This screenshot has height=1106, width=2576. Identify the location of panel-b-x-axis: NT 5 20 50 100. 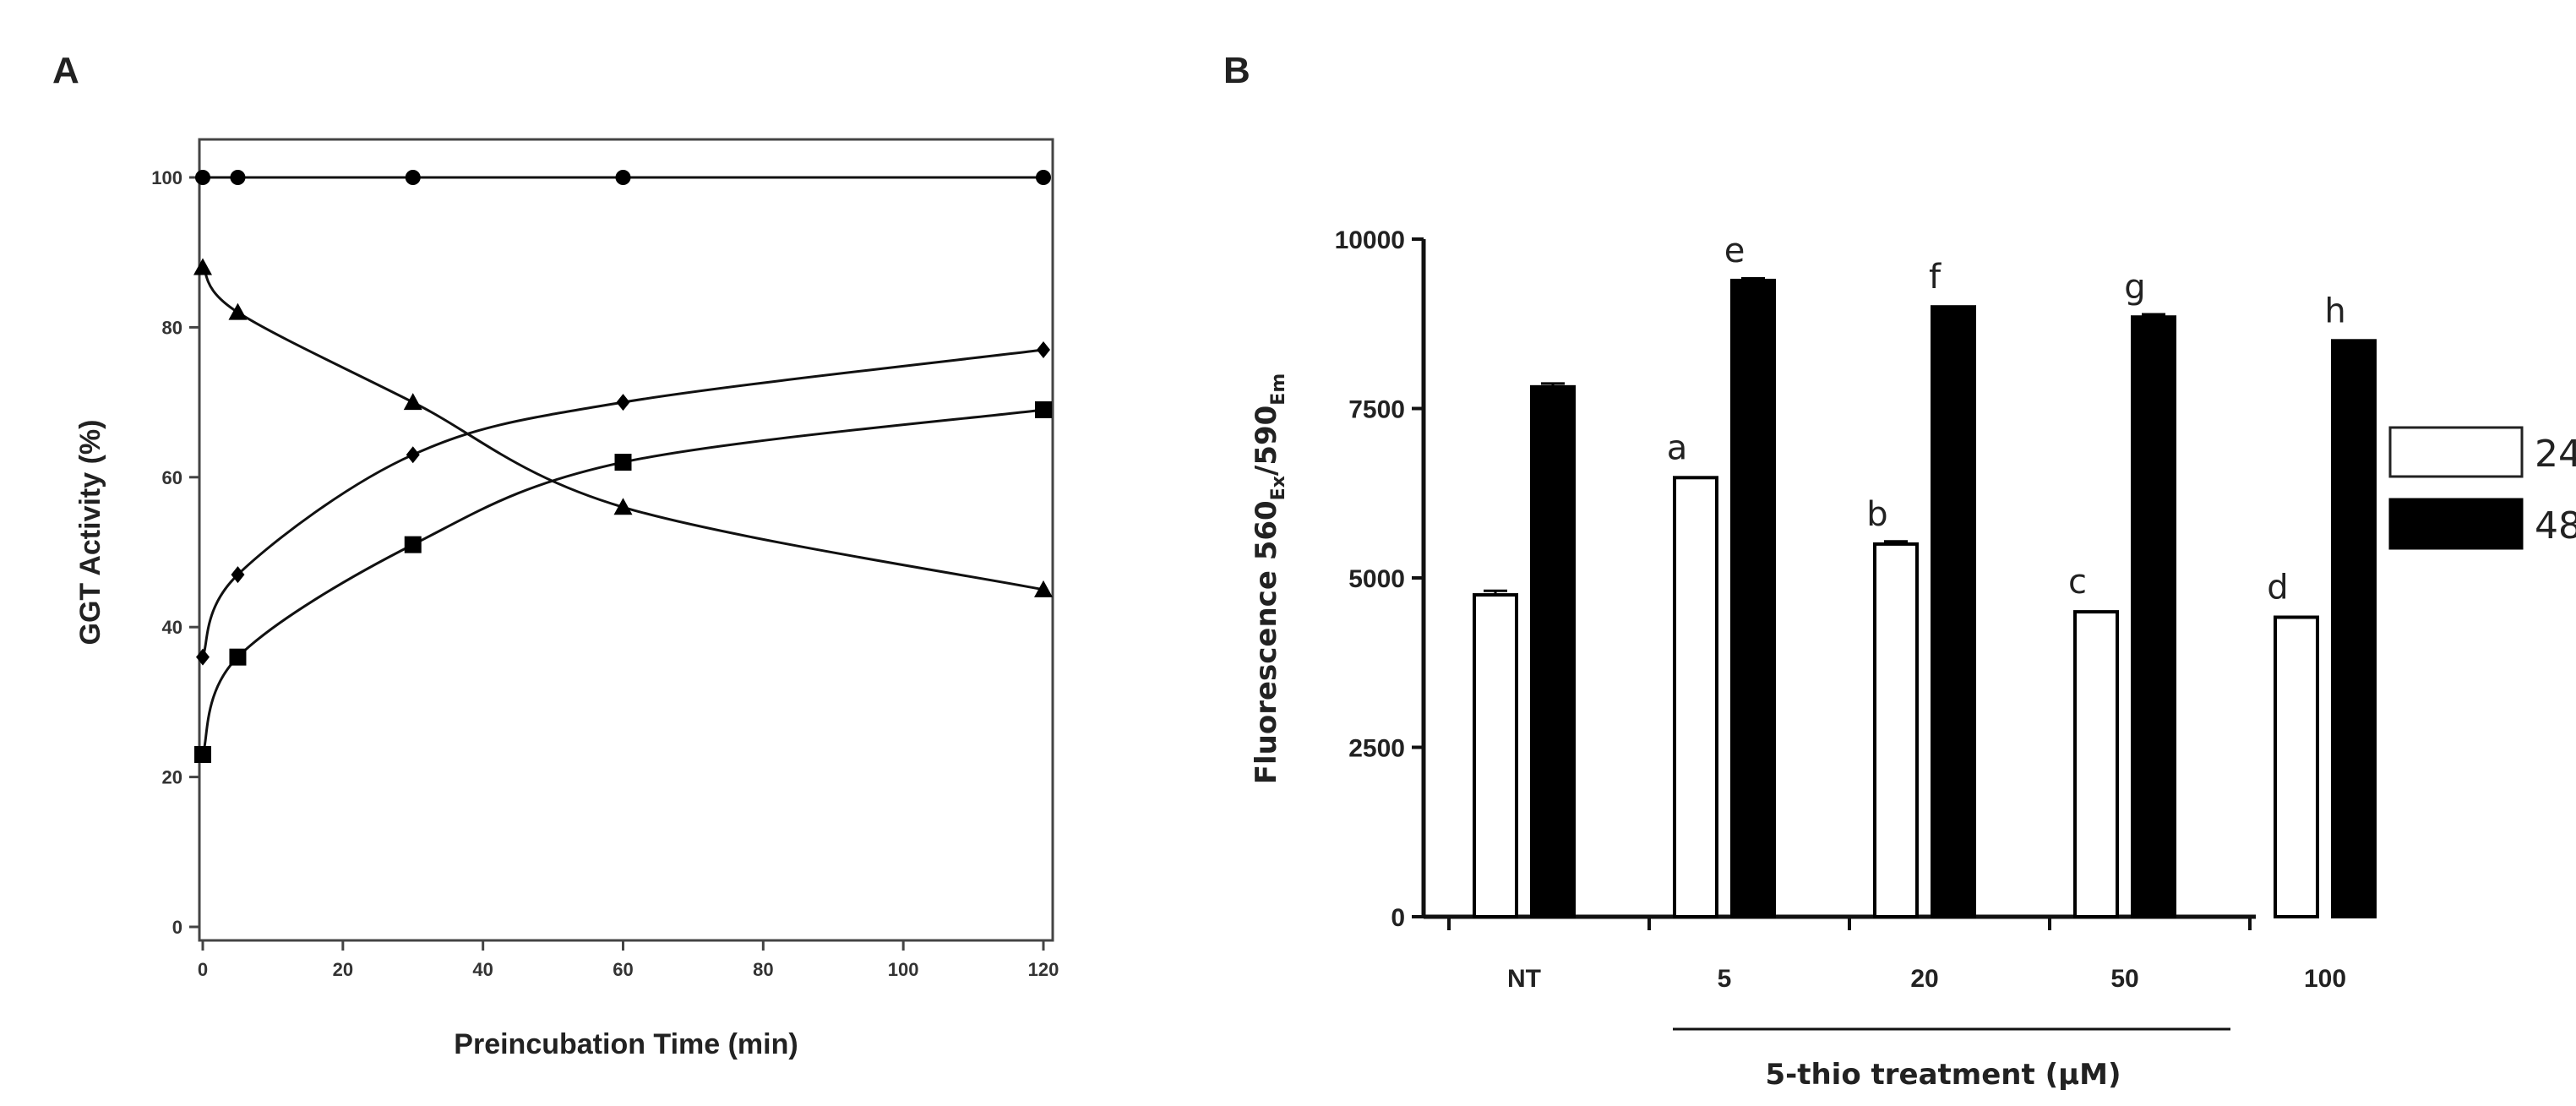
(1897, 955).